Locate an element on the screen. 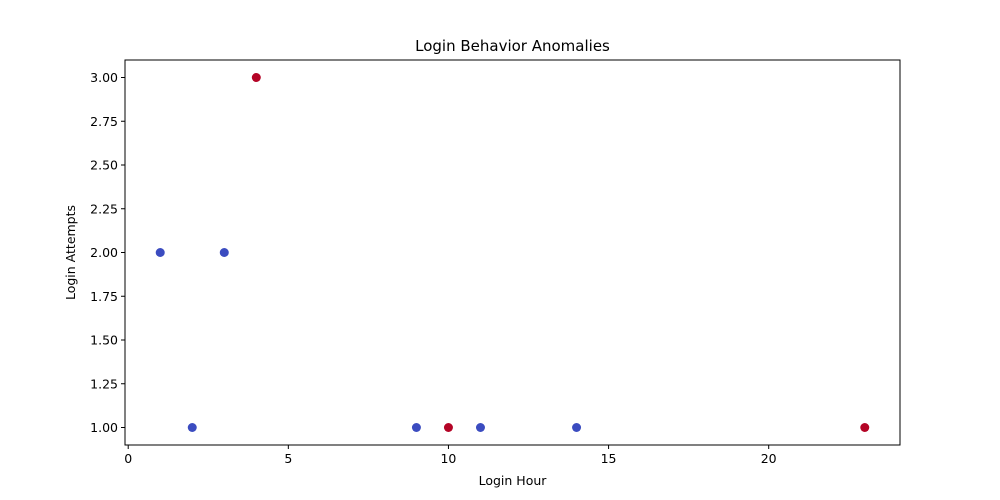 The image size is (1000, 500). y-tick-label: 1.50 is located at coordinates (104, 340).